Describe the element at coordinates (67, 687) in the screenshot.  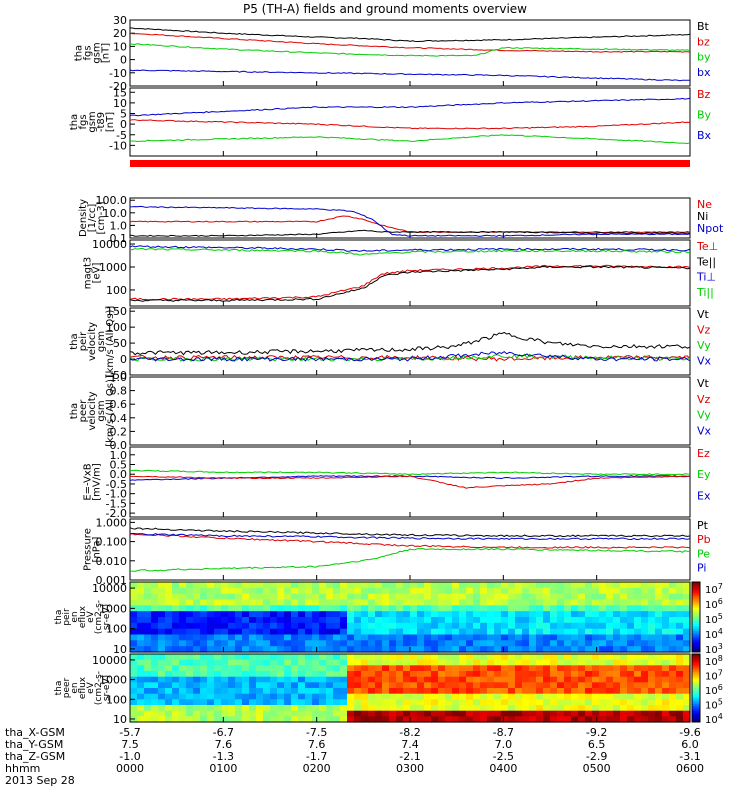
I see `y-axis-label-line: peer` at that location.